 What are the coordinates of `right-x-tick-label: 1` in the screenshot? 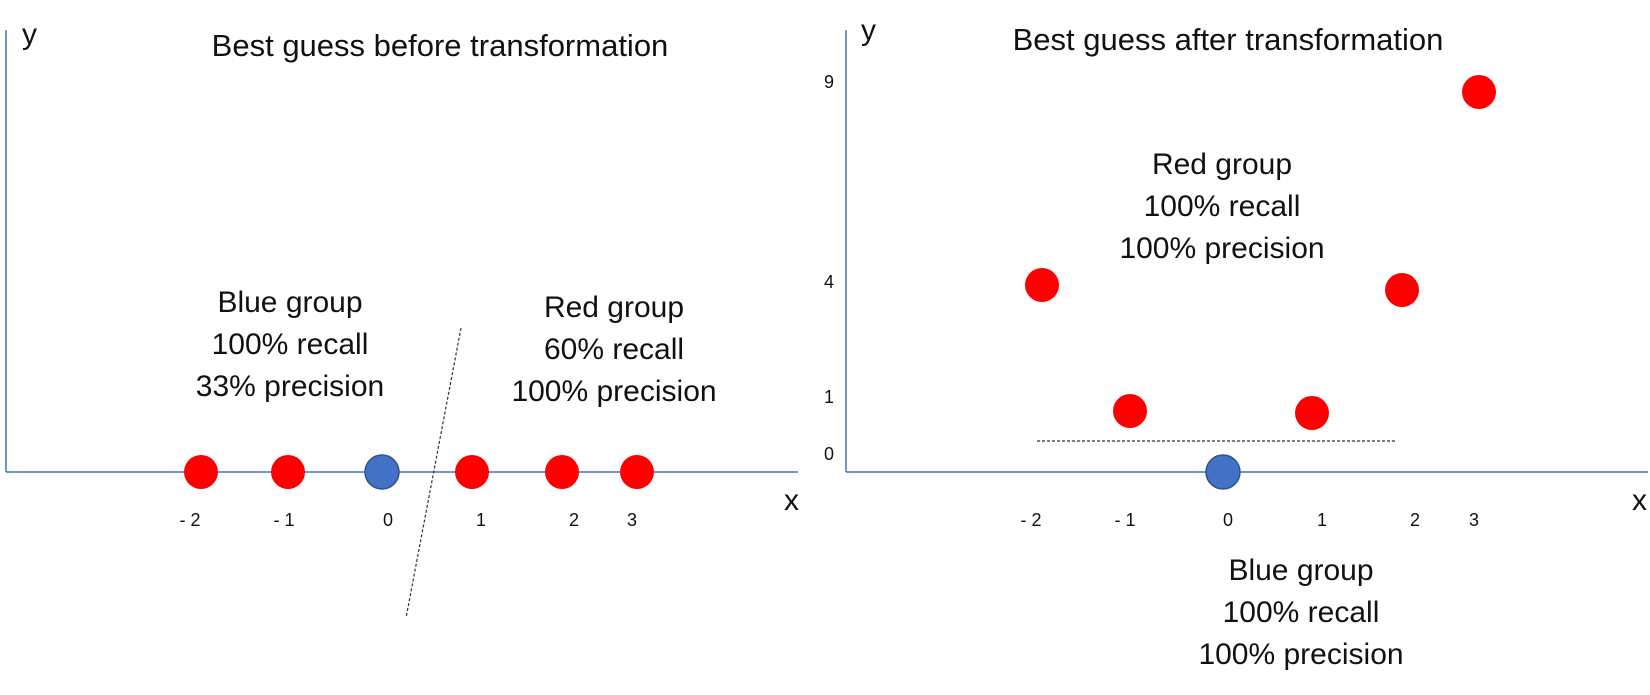 It's located at (1322, 520).